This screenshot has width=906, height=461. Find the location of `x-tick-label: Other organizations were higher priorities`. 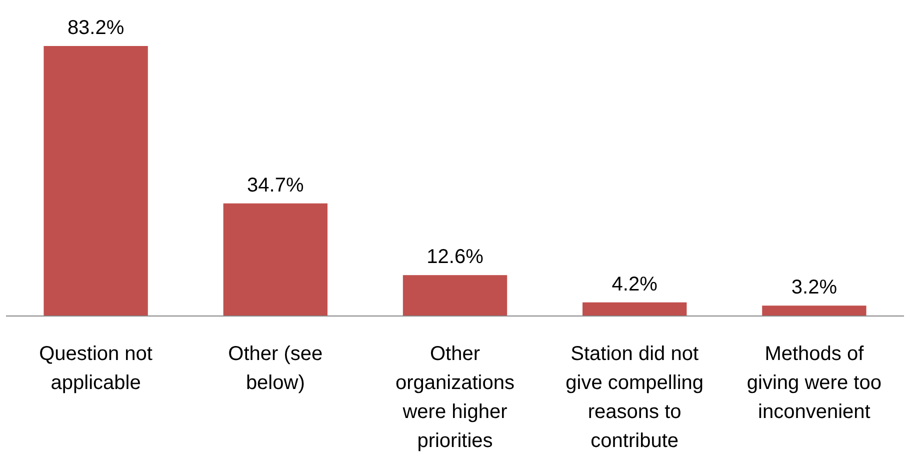

x-tick-label: Other organizations were higher priorities is located at coordinates (455, 397).